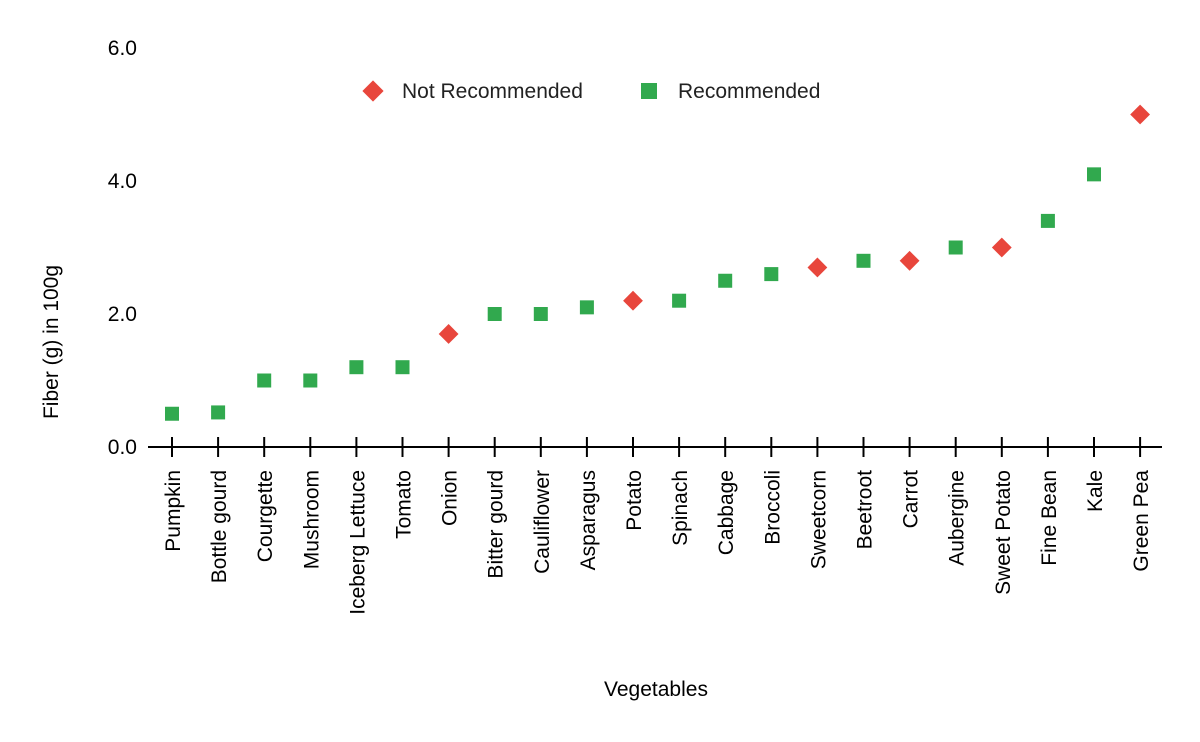 This screenshot has height=742, width=1200. Describe the element at coordinates (679, 300) in the screenshot. I see `data-point-spinach` at that location.